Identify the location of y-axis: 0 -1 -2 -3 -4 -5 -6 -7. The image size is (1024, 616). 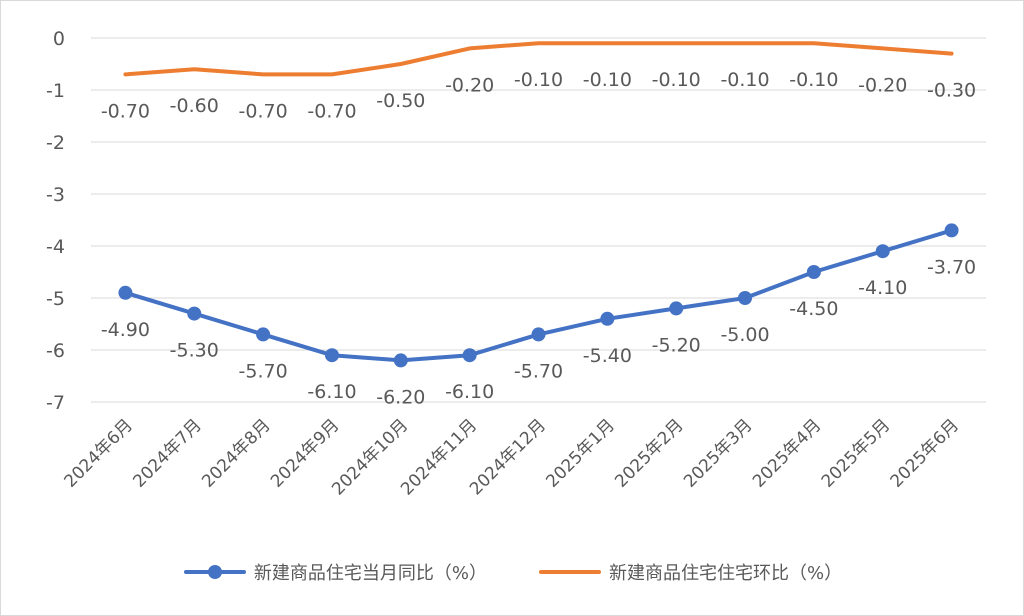
(55, 221).